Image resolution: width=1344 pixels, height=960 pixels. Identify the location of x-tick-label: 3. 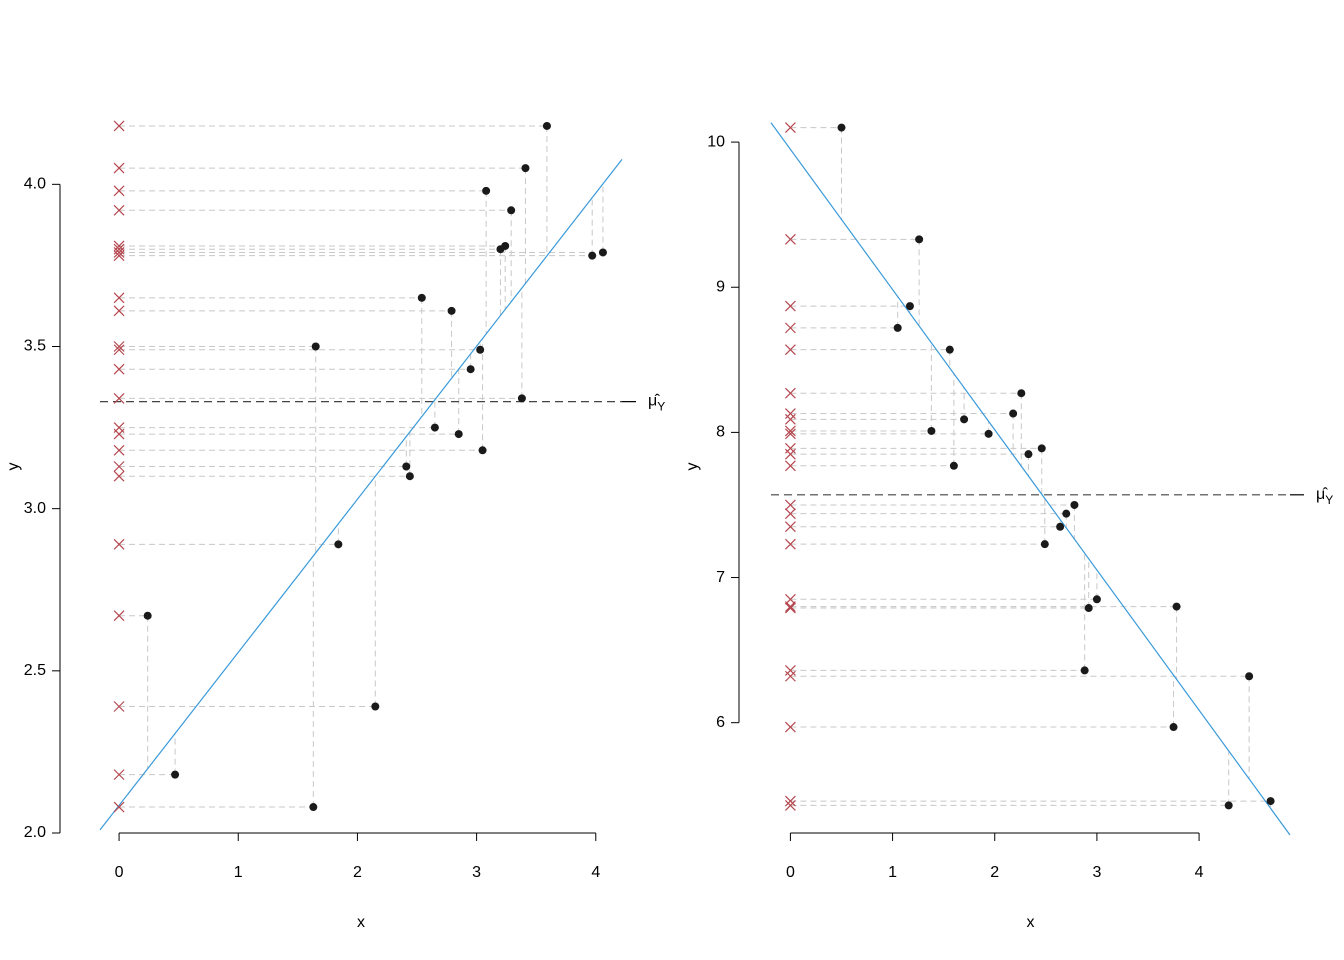
(1096, 872).